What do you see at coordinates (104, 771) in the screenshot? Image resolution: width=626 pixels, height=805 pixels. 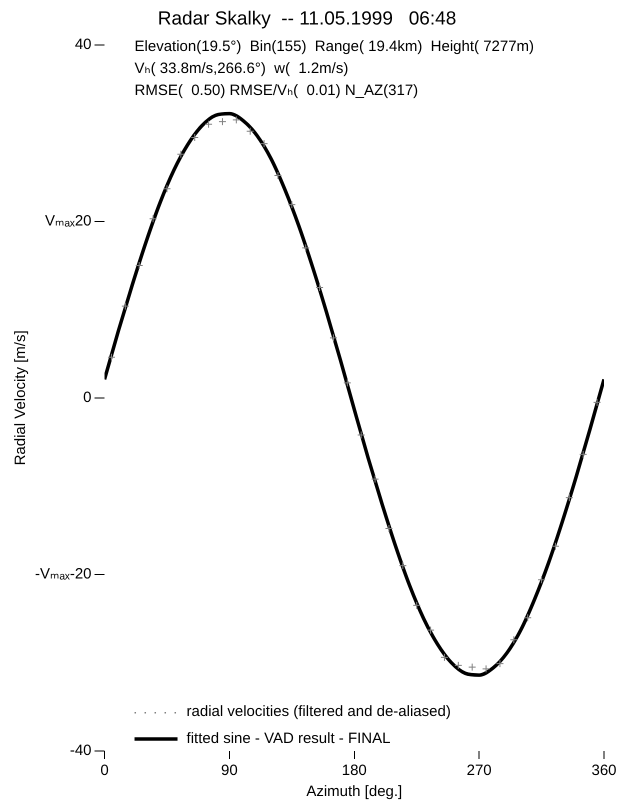 I see `x-tick-label: 0` at bounding box center [104, 771].